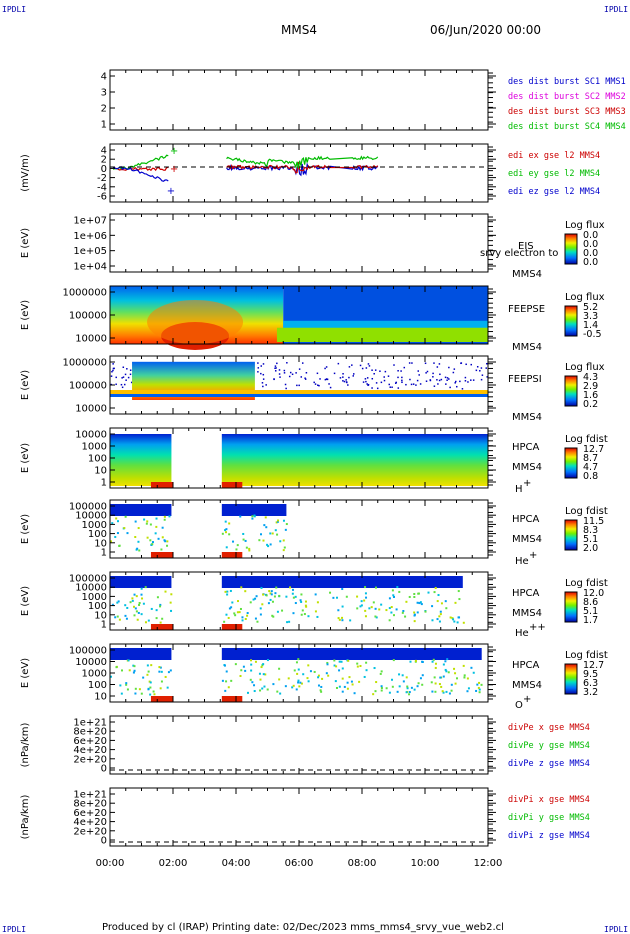 The image size is (630, 934). I want to click on y-tick-label: 1000000, so click(84, 293).